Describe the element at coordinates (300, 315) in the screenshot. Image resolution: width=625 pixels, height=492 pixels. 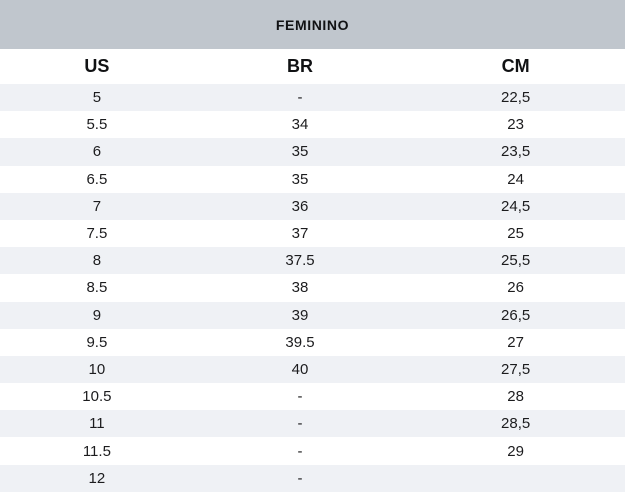
I see `table-cell: 39` at that location.